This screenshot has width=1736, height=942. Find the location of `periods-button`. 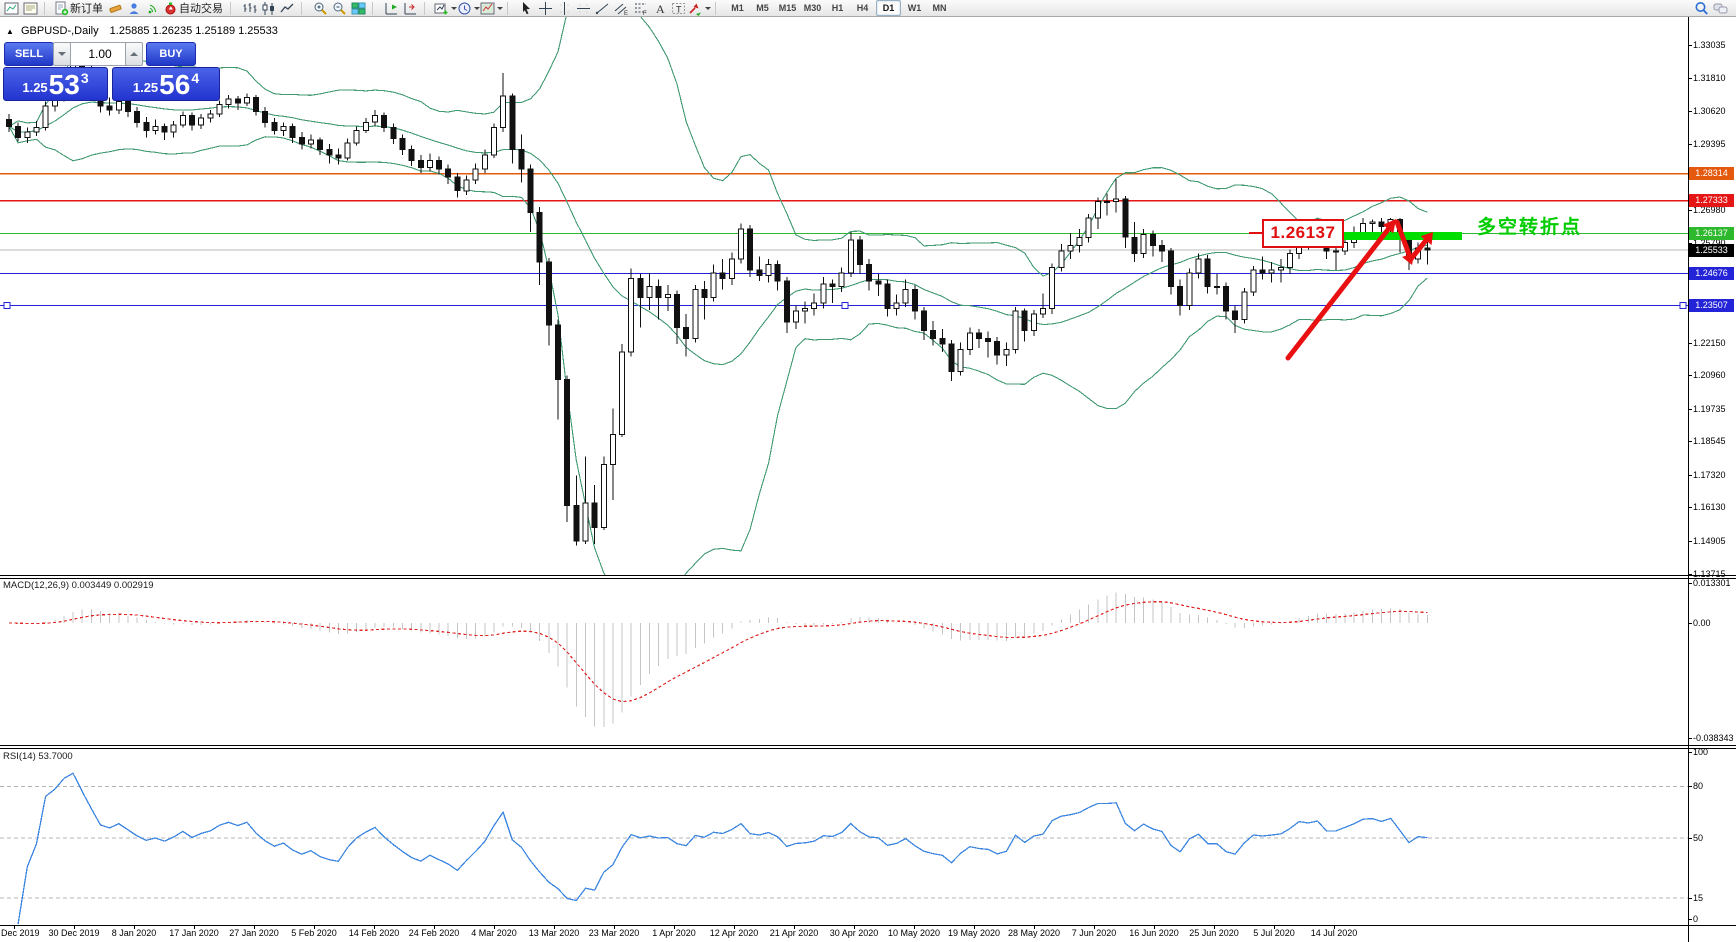

periods-button is located at coordinates (468, 8).